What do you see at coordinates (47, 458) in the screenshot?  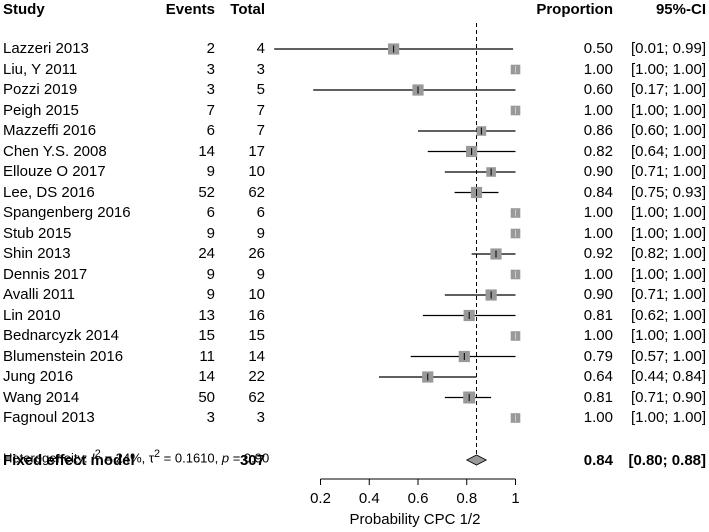 I see `het-prefix: Heterogeneity:` at bounding box center [47, 458].